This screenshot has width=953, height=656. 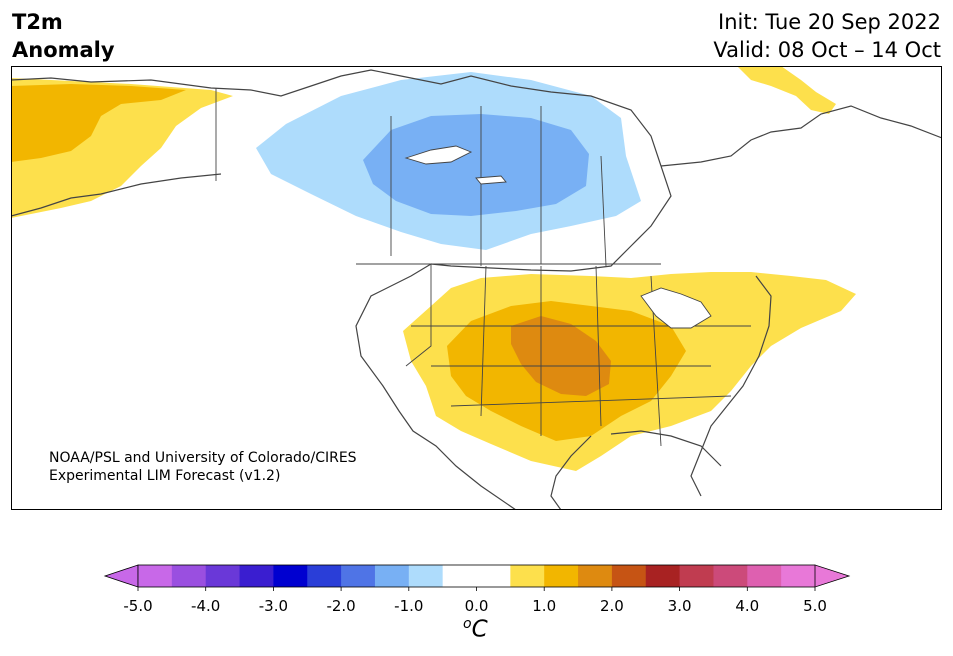 What do you see at coordinates (476, 165) in the screenshot?
I see `canada-mid-blue-region` at bounding box center [476, 165].